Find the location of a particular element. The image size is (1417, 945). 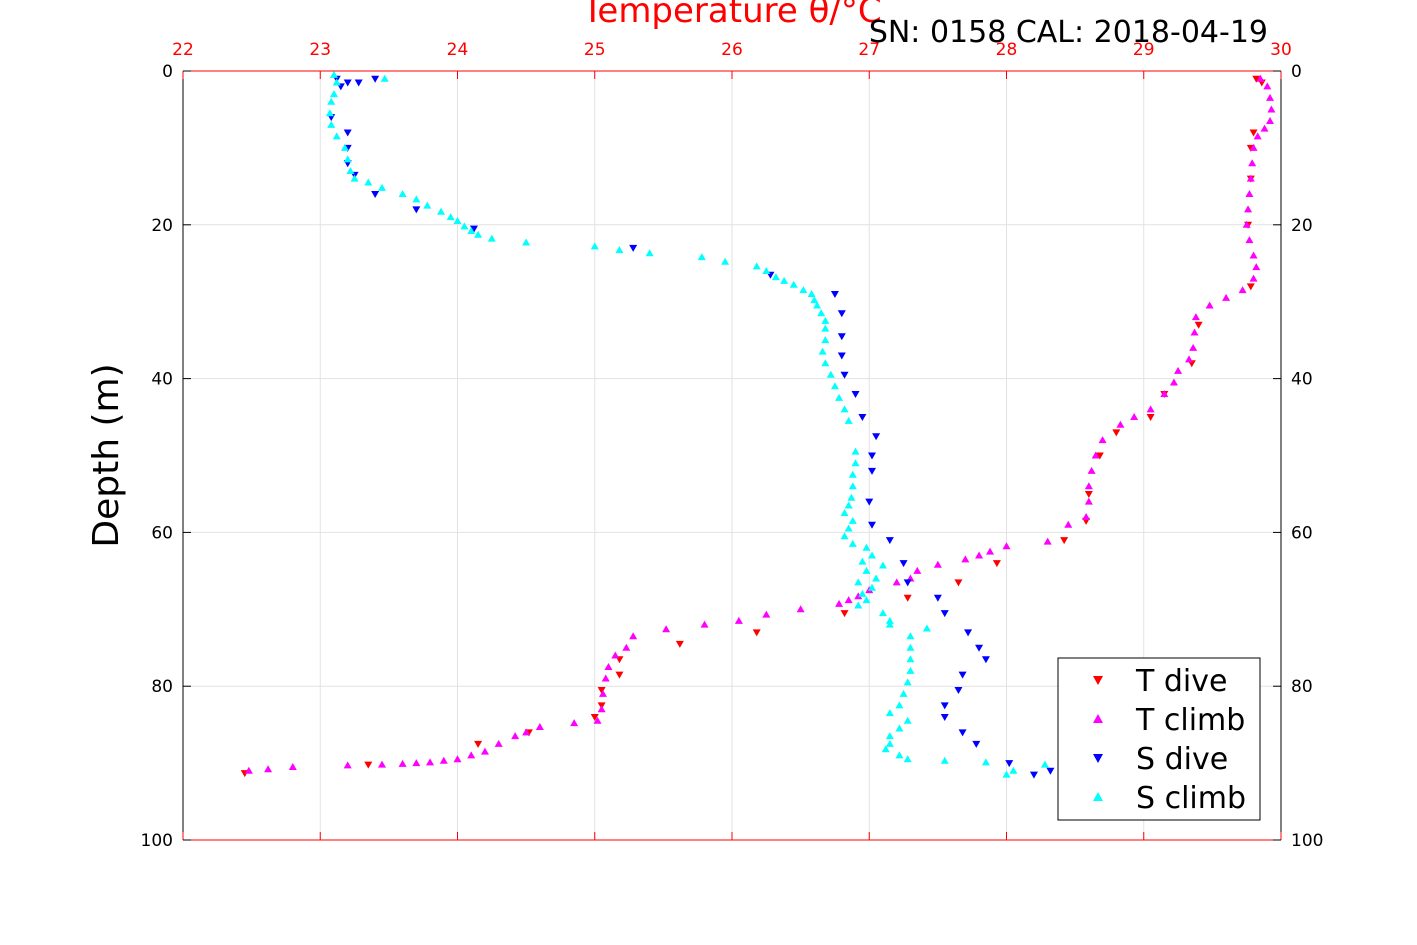

x-tick-label: 30 is located at coordinates (1281, 50).